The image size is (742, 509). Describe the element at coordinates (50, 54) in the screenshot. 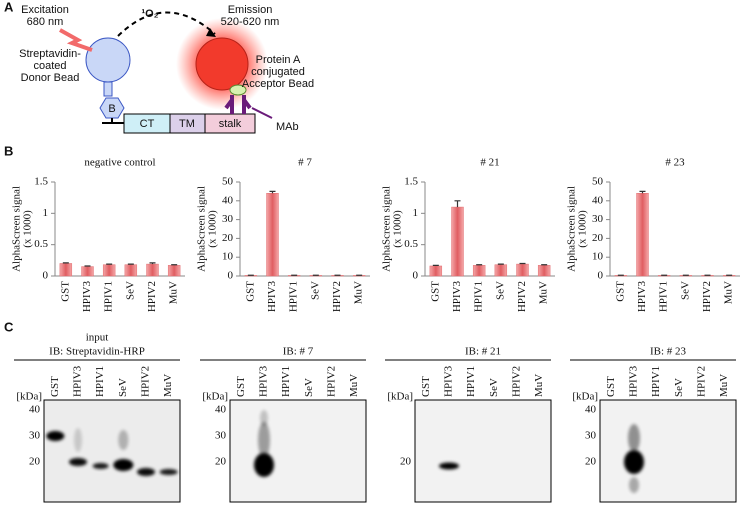

I see `label: Streptavidin-` at that location.